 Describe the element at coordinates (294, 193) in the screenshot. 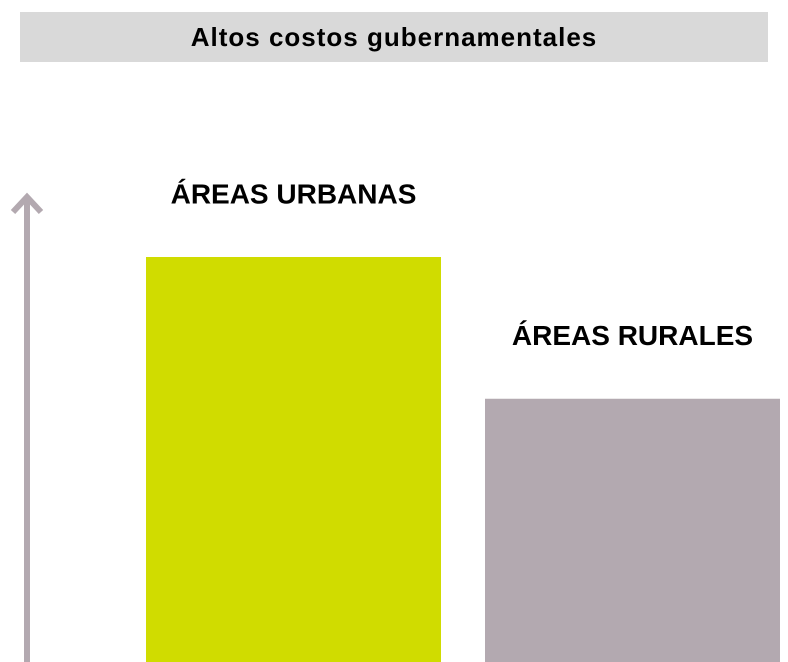

I see `category-label: ÁREAS URBANAS` at that location.